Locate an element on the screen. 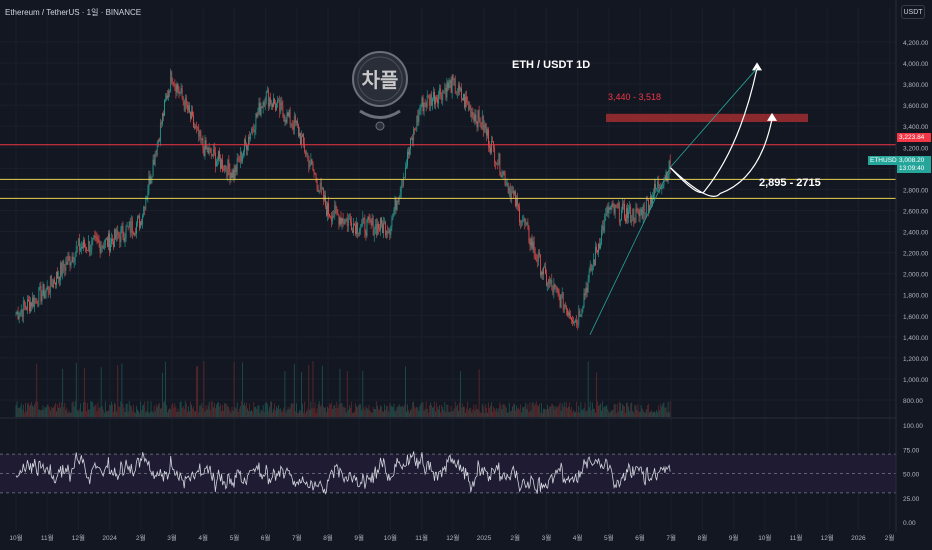 Image resolution: width=932 pixels, height=550 pixels. rsi-tick-label: 100.00 is located at coordinates (913, 426).